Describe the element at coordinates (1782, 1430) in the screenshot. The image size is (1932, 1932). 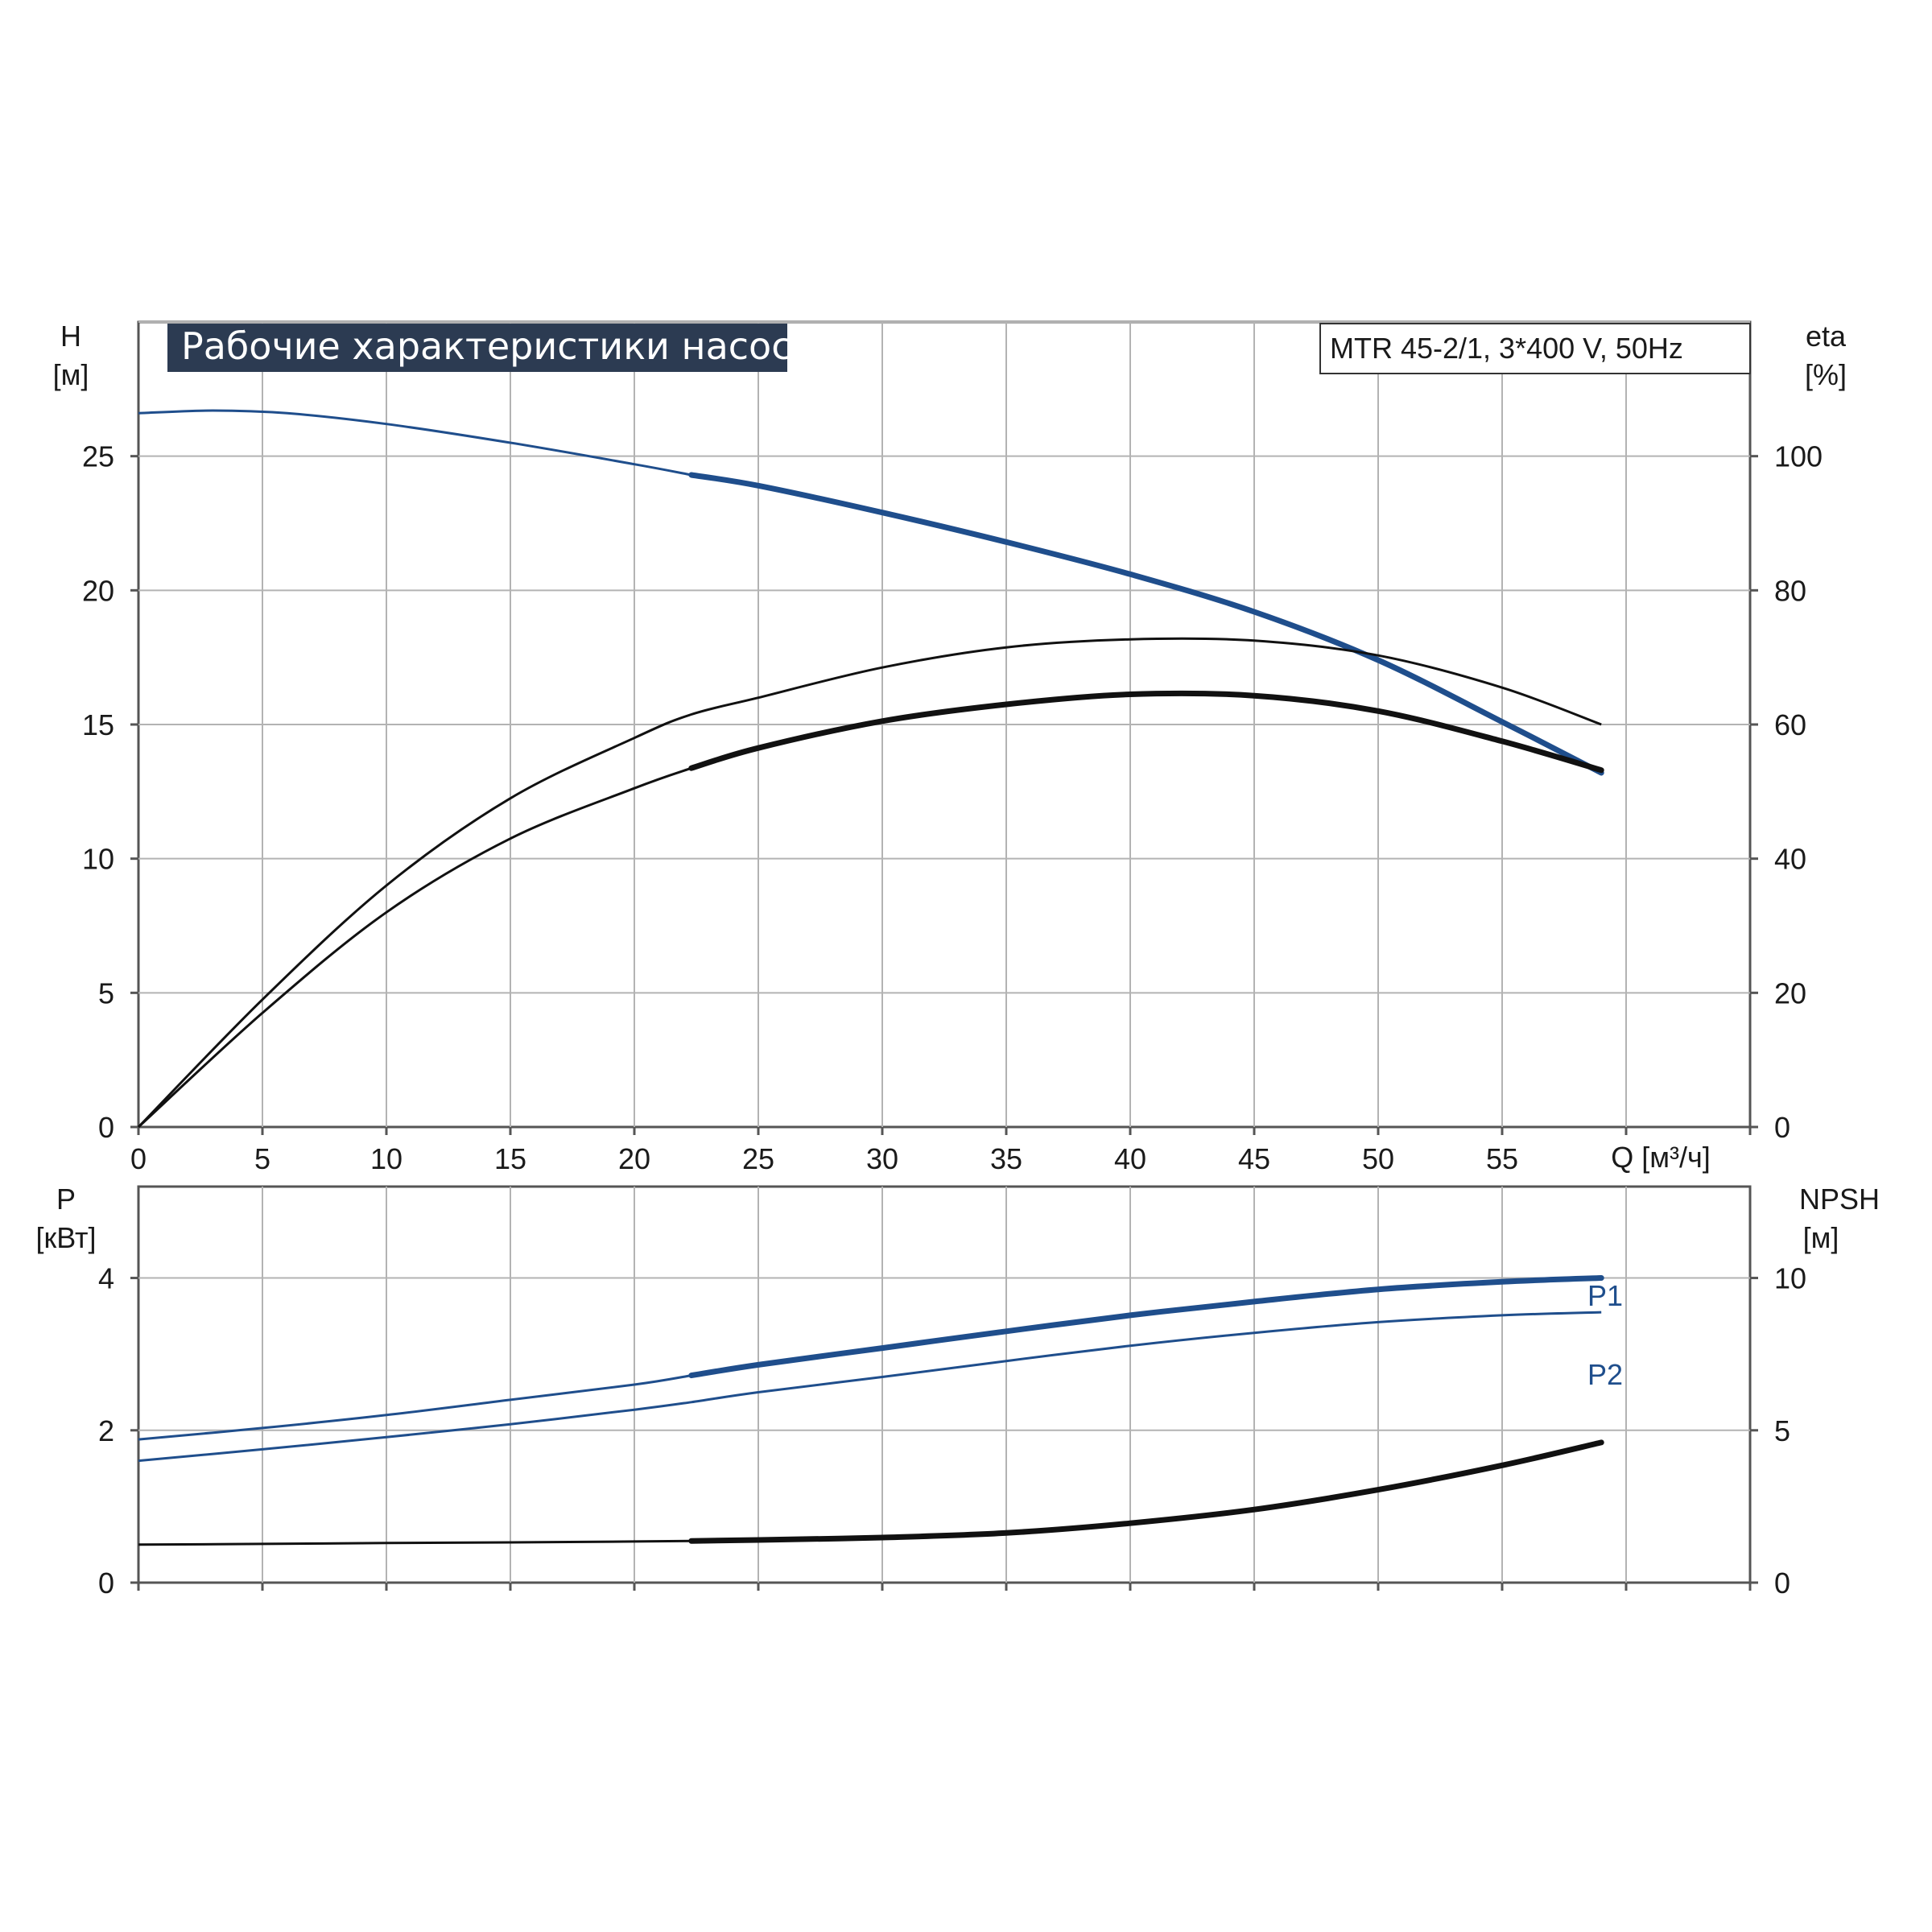
I see `y-tick-label-right: 5` at that location.